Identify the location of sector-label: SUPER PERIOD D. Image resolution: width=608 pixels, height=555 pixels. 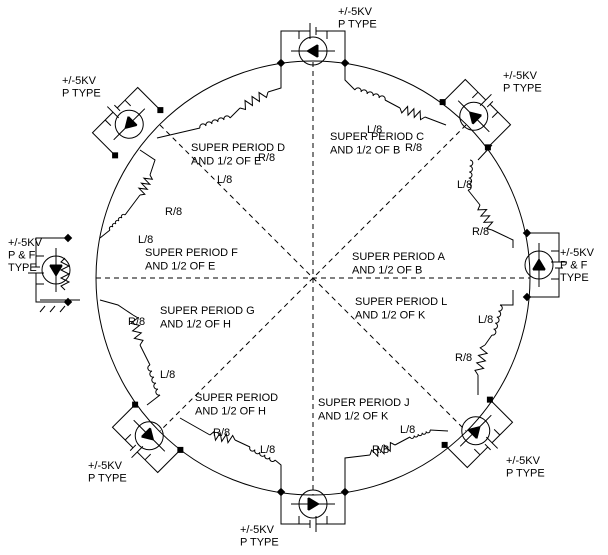
(238, 148).